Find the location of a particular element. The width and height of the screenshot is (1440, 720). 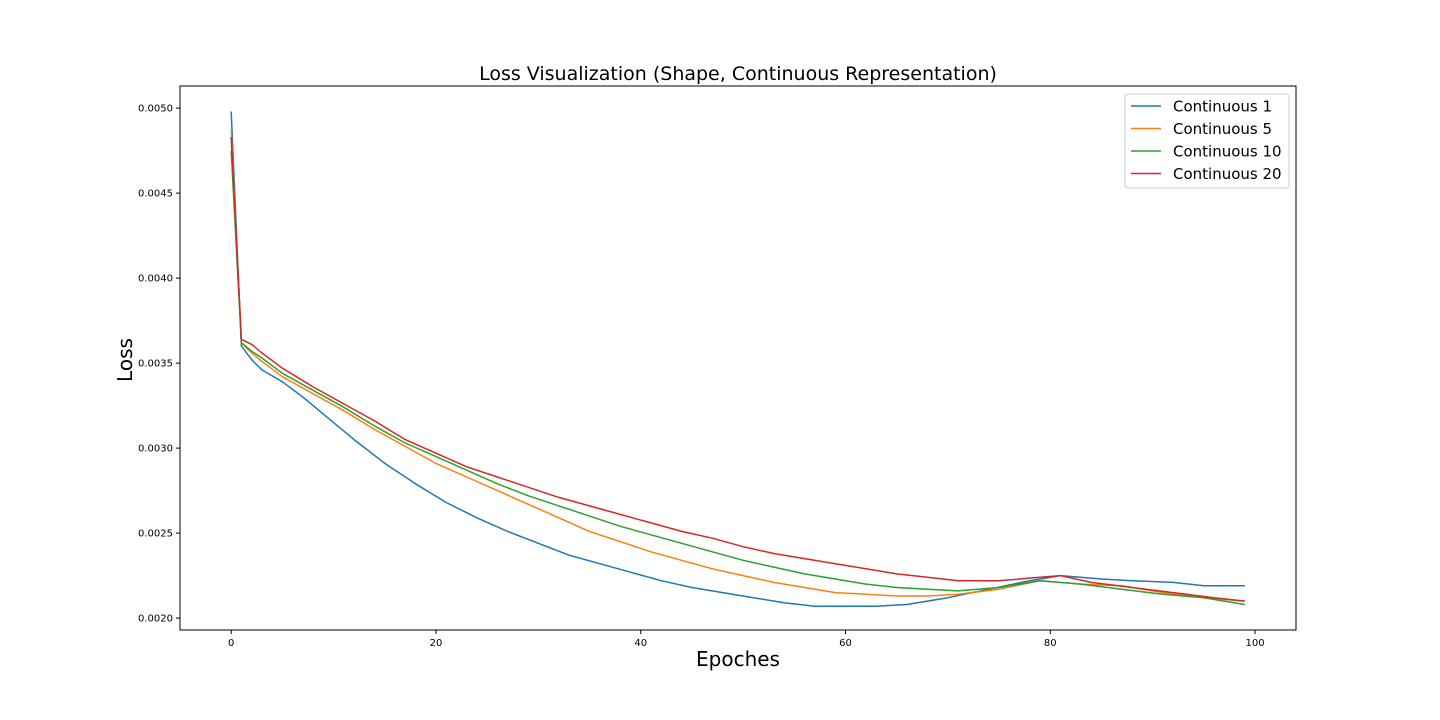

y-tick-label: 0.0030 is located at coordinates (155, 449).